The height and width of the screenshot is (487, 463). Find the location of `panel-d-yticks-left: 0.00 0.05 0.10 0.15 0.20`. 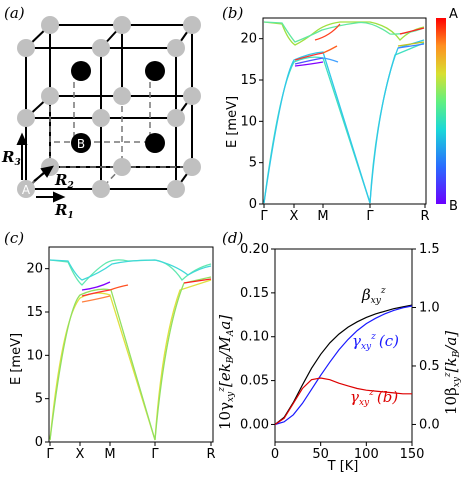

panel-d-yticks-left: 0.00 0.05 0.10 0.15 0.20 is located at coordinates (257, 337).